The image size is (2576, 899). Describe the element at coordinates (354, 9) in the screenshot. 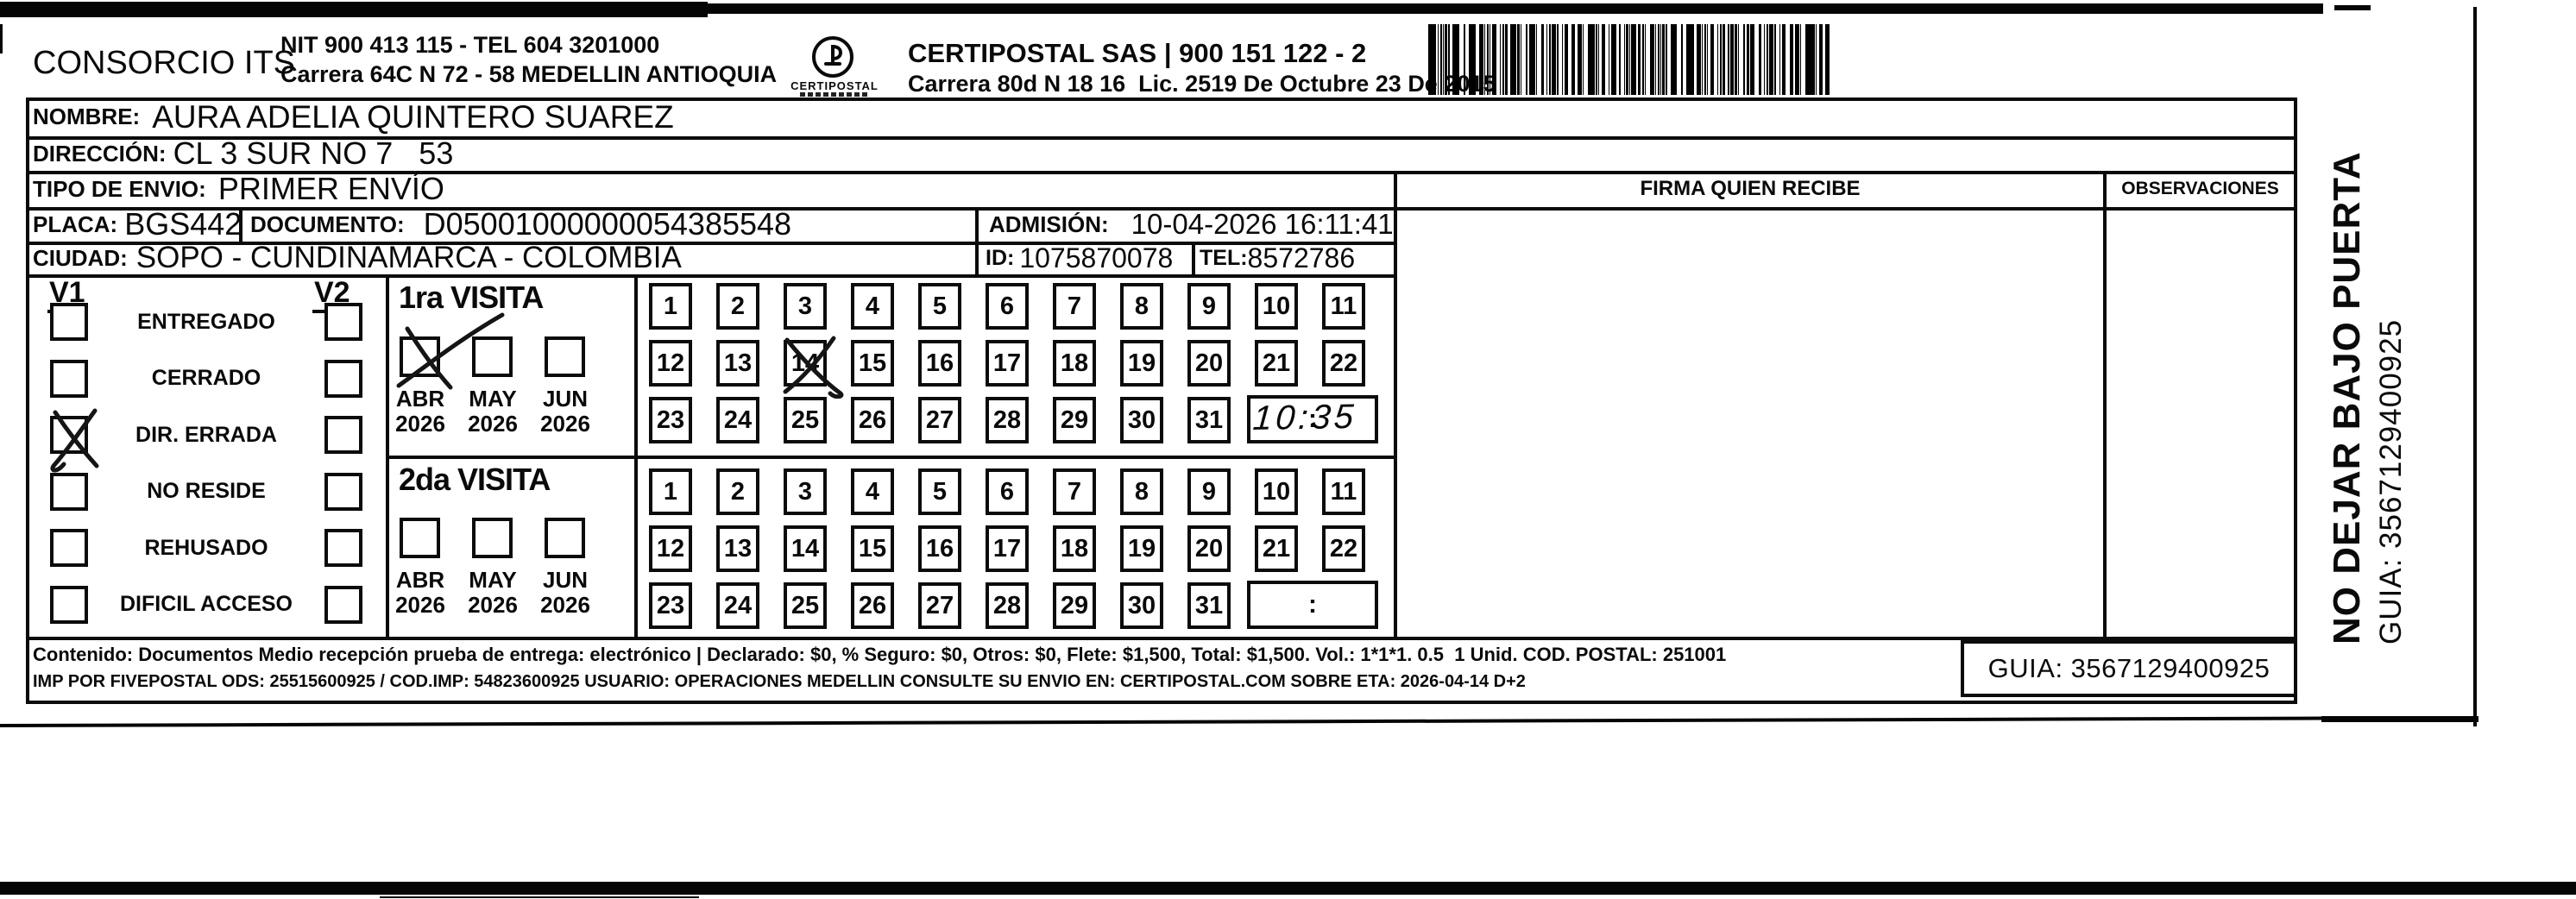

I see `scan-artifact-top-bar` at that location.